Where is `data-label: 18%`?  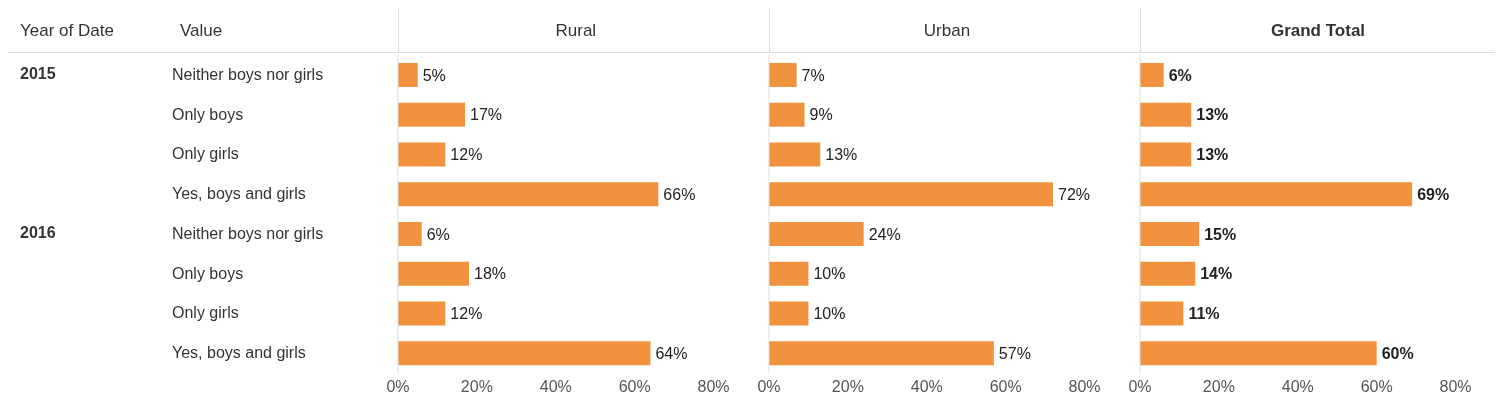 data-label: 18% is located at coordinates (490, 274).